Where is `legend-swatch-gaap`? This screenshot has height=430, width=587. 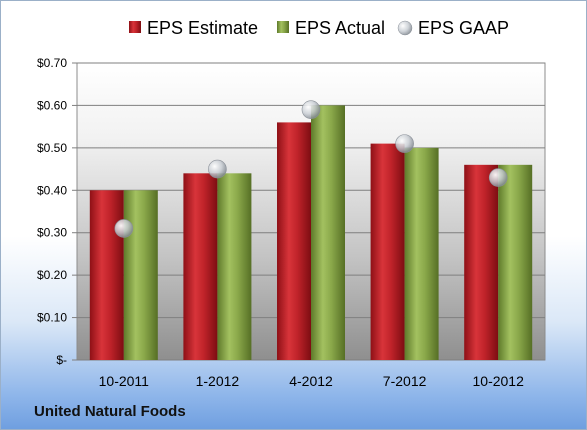 legend-swatch-gaap is located at coordinates (405, 28).